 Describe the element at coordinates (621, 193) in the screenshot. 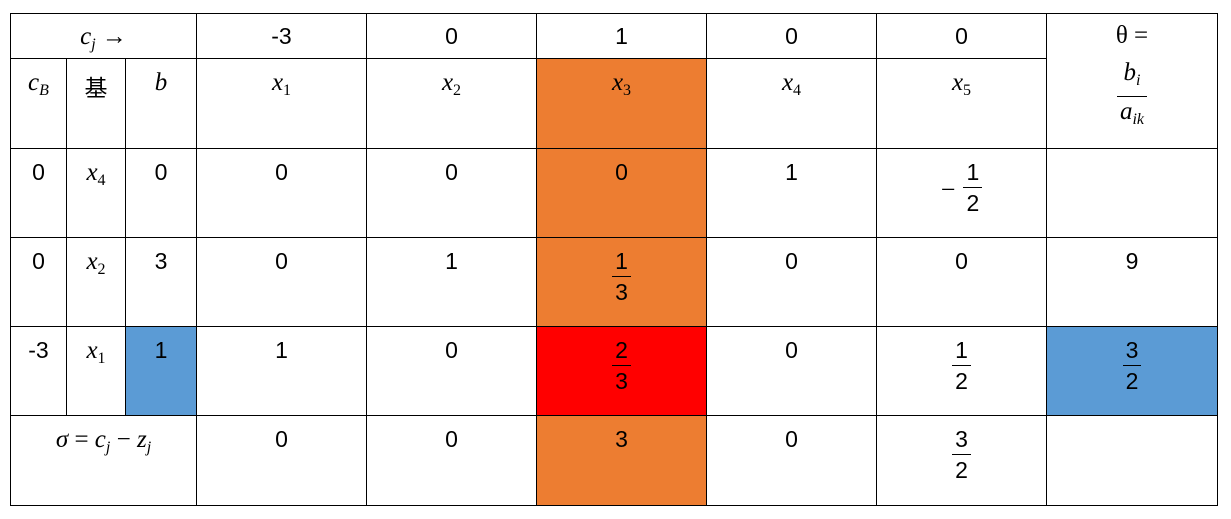

I see `row1-a3: 0` at that location.